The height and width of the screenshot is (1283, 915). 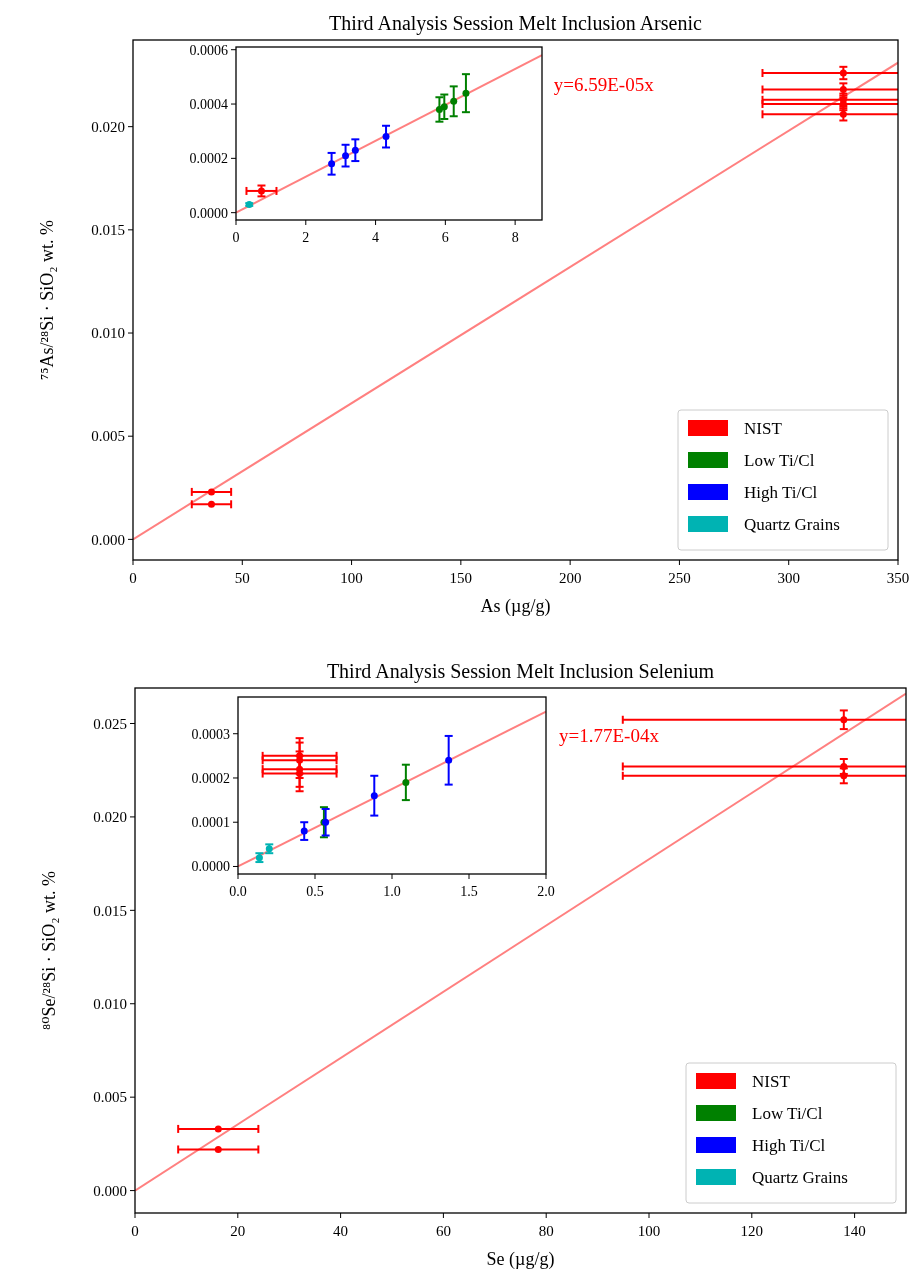 I want to click on x-tick-label: 350, so click(x=898, y=578).